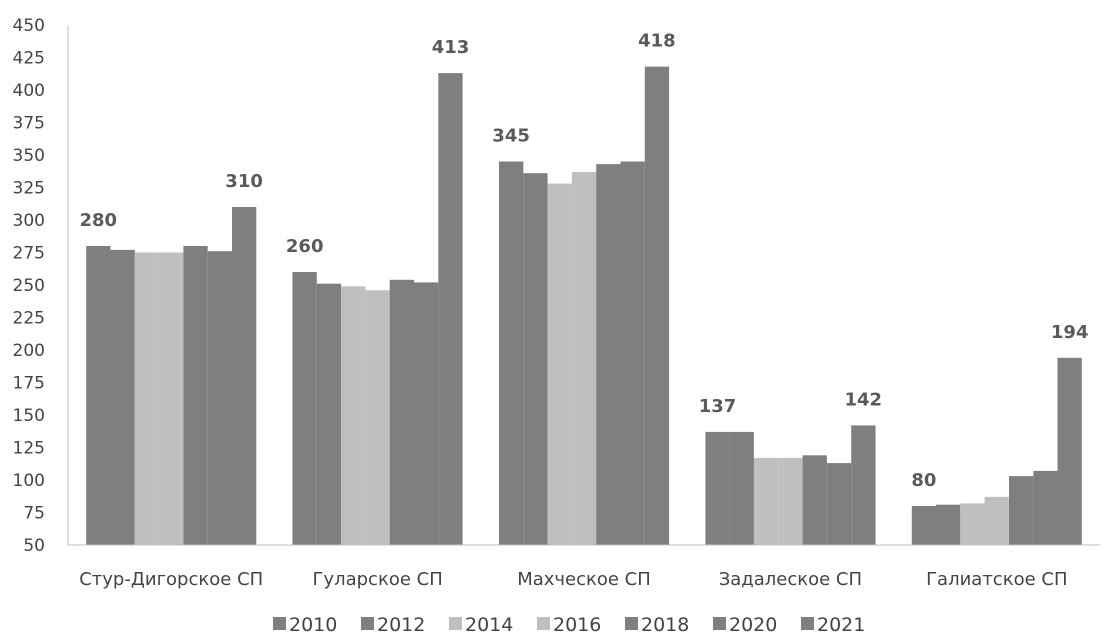 The height and width of the screenshot is (639, 1106). What do you see at coordinates (657, 41) in the screenshot?
I see `data-label: 418` at bounding box center [657, 41].